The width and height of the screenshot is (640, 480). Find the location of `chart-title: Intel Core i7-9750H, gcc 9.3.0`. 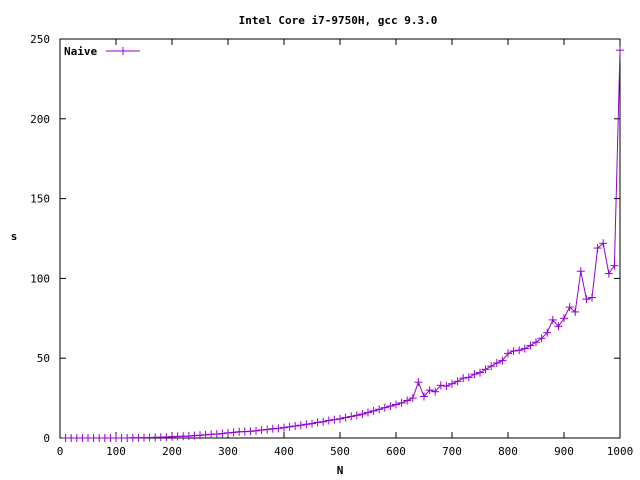

chart-title: Intel Core i7-9750H, gcc 9.3.0 is located at coordinates (338, 20).